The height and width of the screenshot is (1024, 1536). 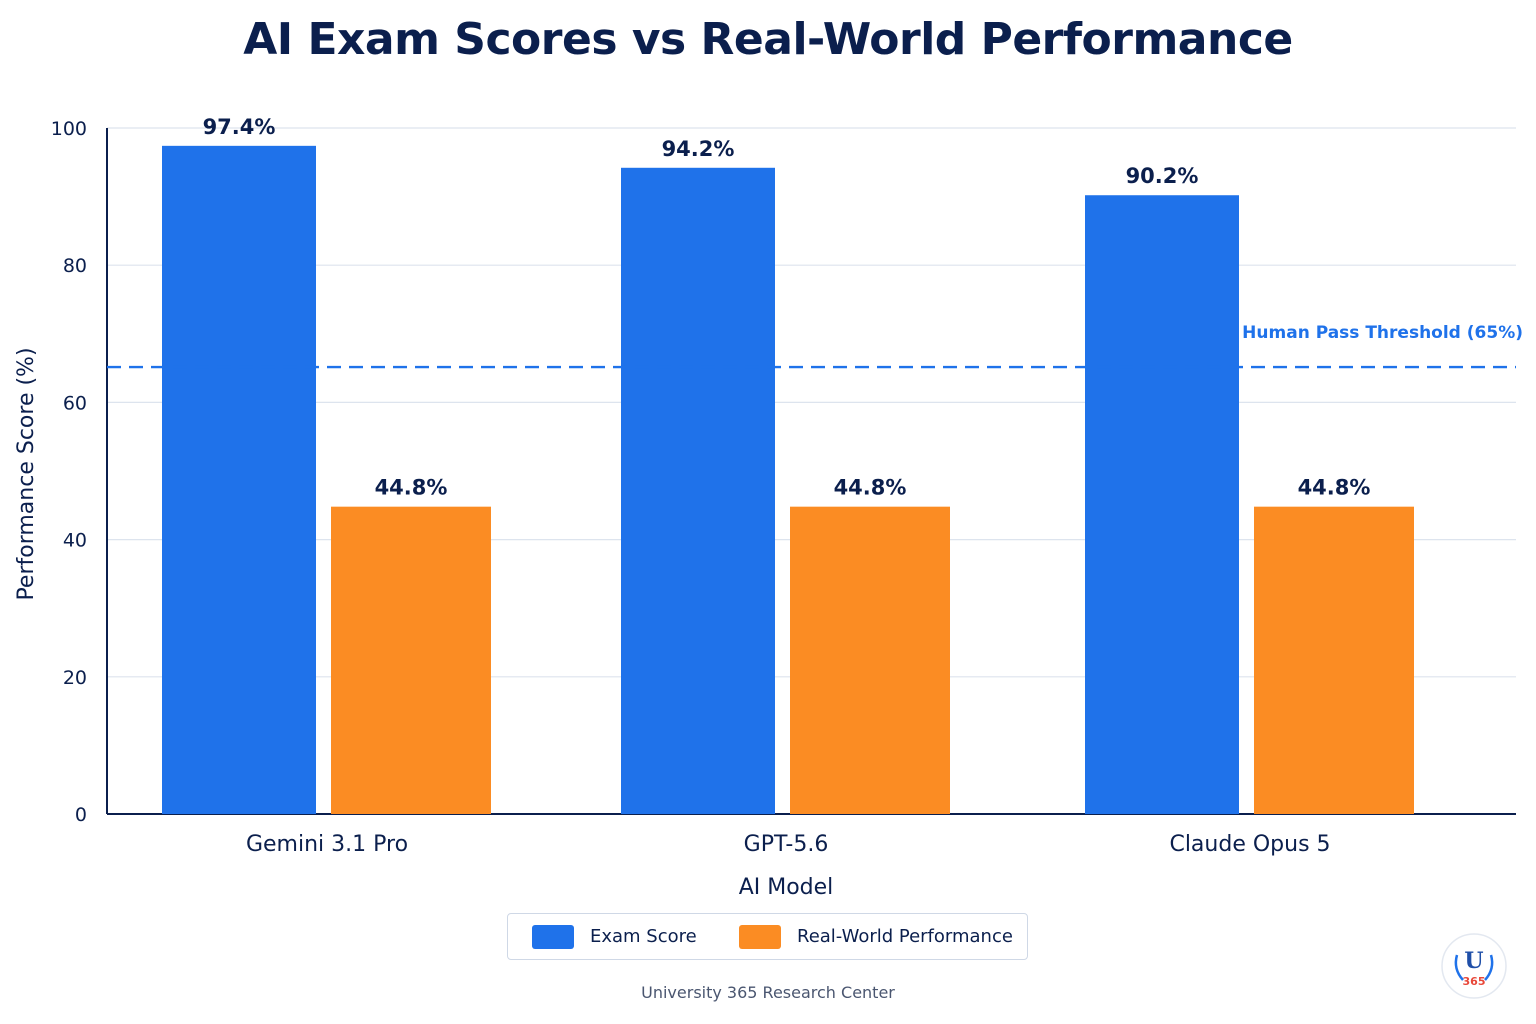 What do you see at coordinates (768, 992) in the screenshot?
I see `source-caption: University 365 Research Center` at bounding box center [768, 992].